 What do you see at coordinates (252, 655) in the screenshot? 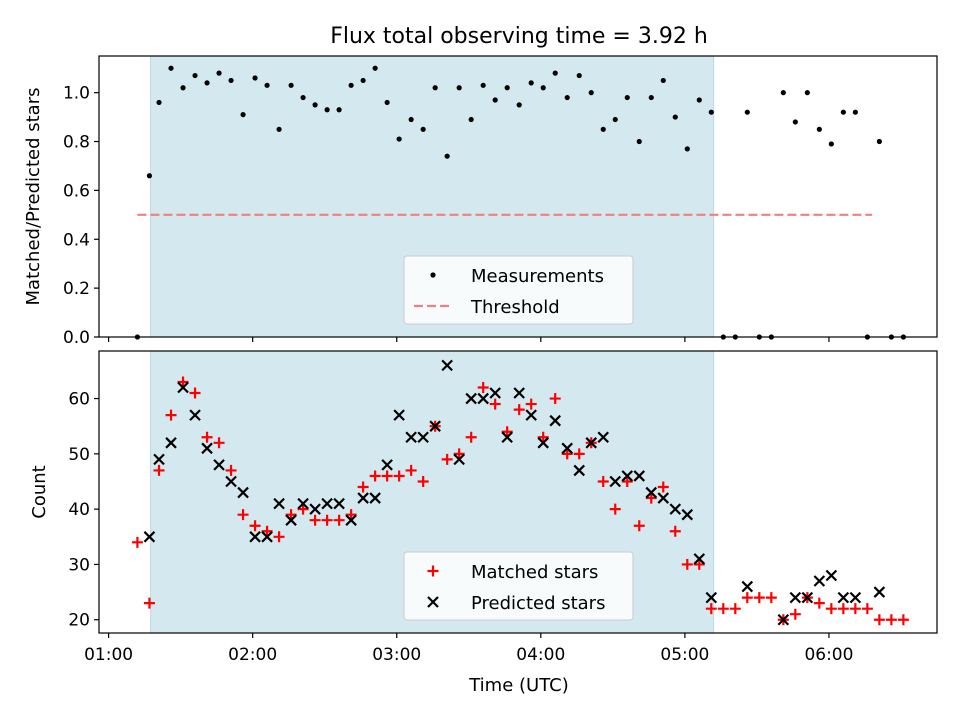
I see `x-tick-label: 02:00` at bounding box center [252, 655].